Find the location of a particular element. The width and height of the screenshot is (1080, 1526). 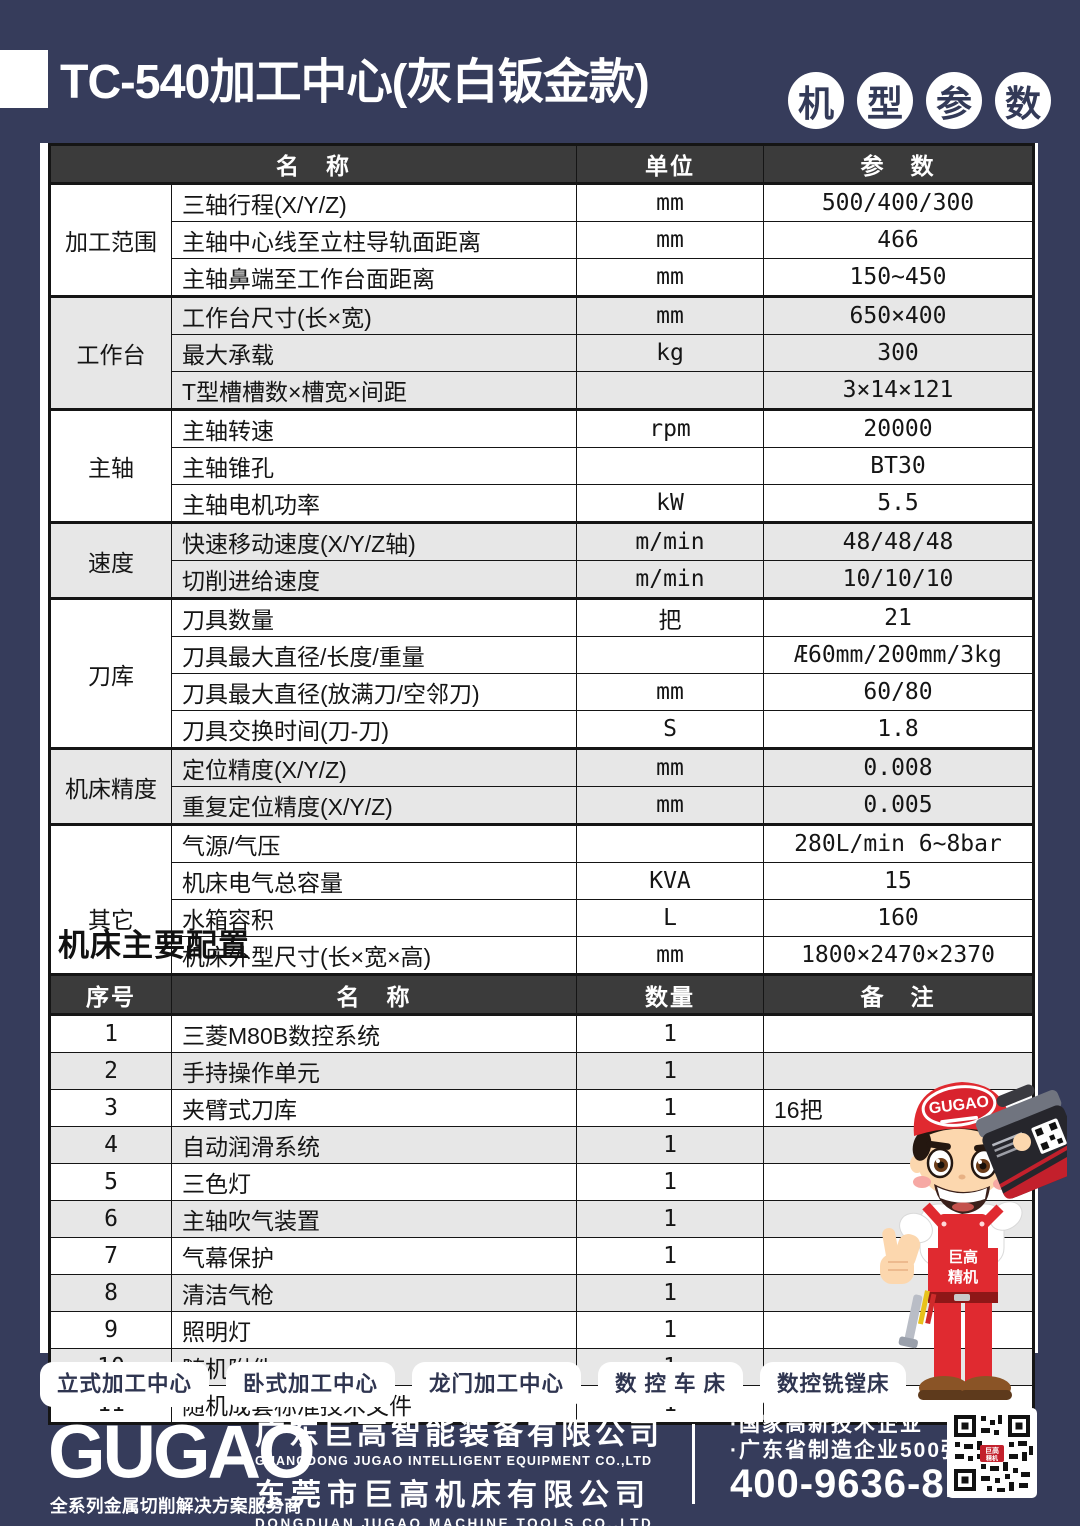

spec-value-cell: 1800×2470×2370 is located at coordinates (898, 955).